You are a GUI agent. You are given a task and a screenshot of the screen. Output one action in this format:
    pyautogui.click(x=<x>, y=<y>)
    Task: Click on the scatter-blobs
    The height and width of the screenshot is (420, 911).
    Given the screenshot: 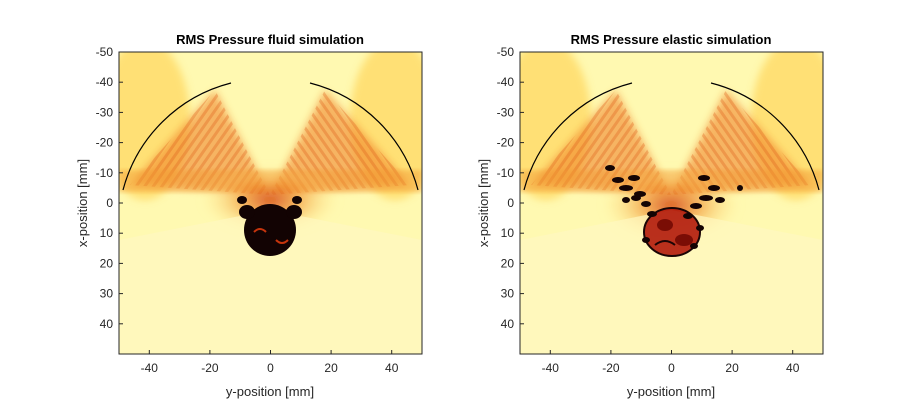 What is the action you would take?
    pyautogui.click(x=674, y=207)
    